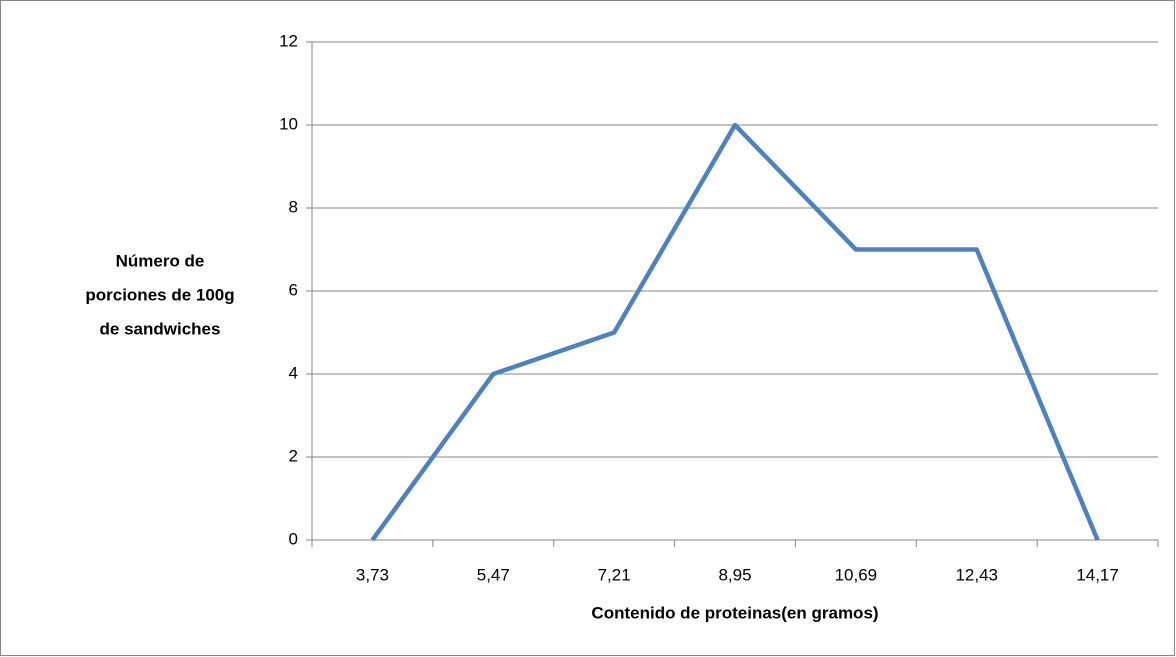 The image size is (1176, 657). I want to click on x-tick-label: 12,43, so click(976, 574).